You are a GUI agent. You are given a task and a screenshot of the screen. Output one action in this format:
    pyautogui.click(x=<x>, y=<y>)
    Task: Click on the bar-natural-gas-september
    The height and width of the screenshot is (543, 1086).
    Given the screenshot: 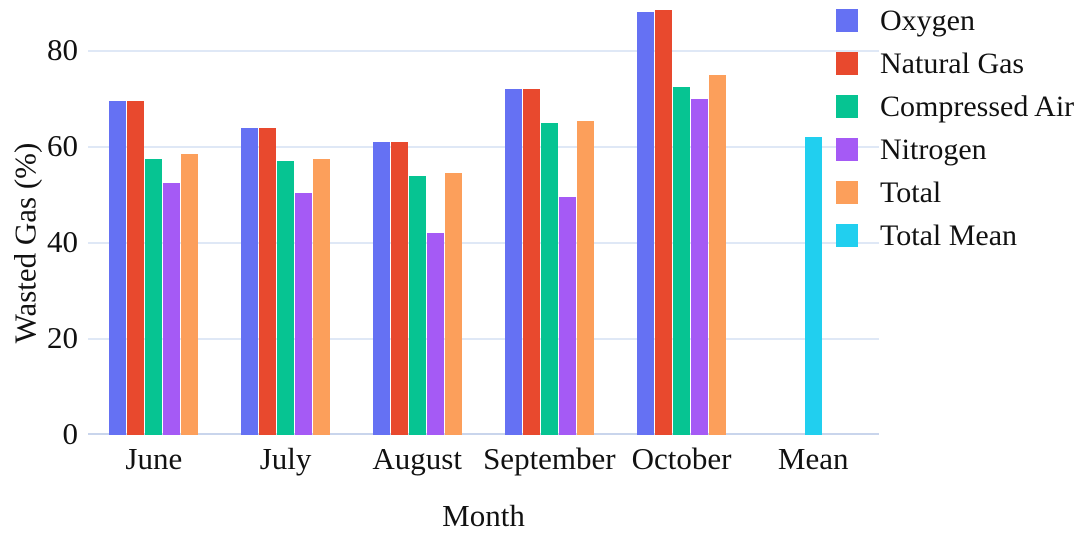 What is the action you would take?
    pyautogui.click(x=531, y=262)
    